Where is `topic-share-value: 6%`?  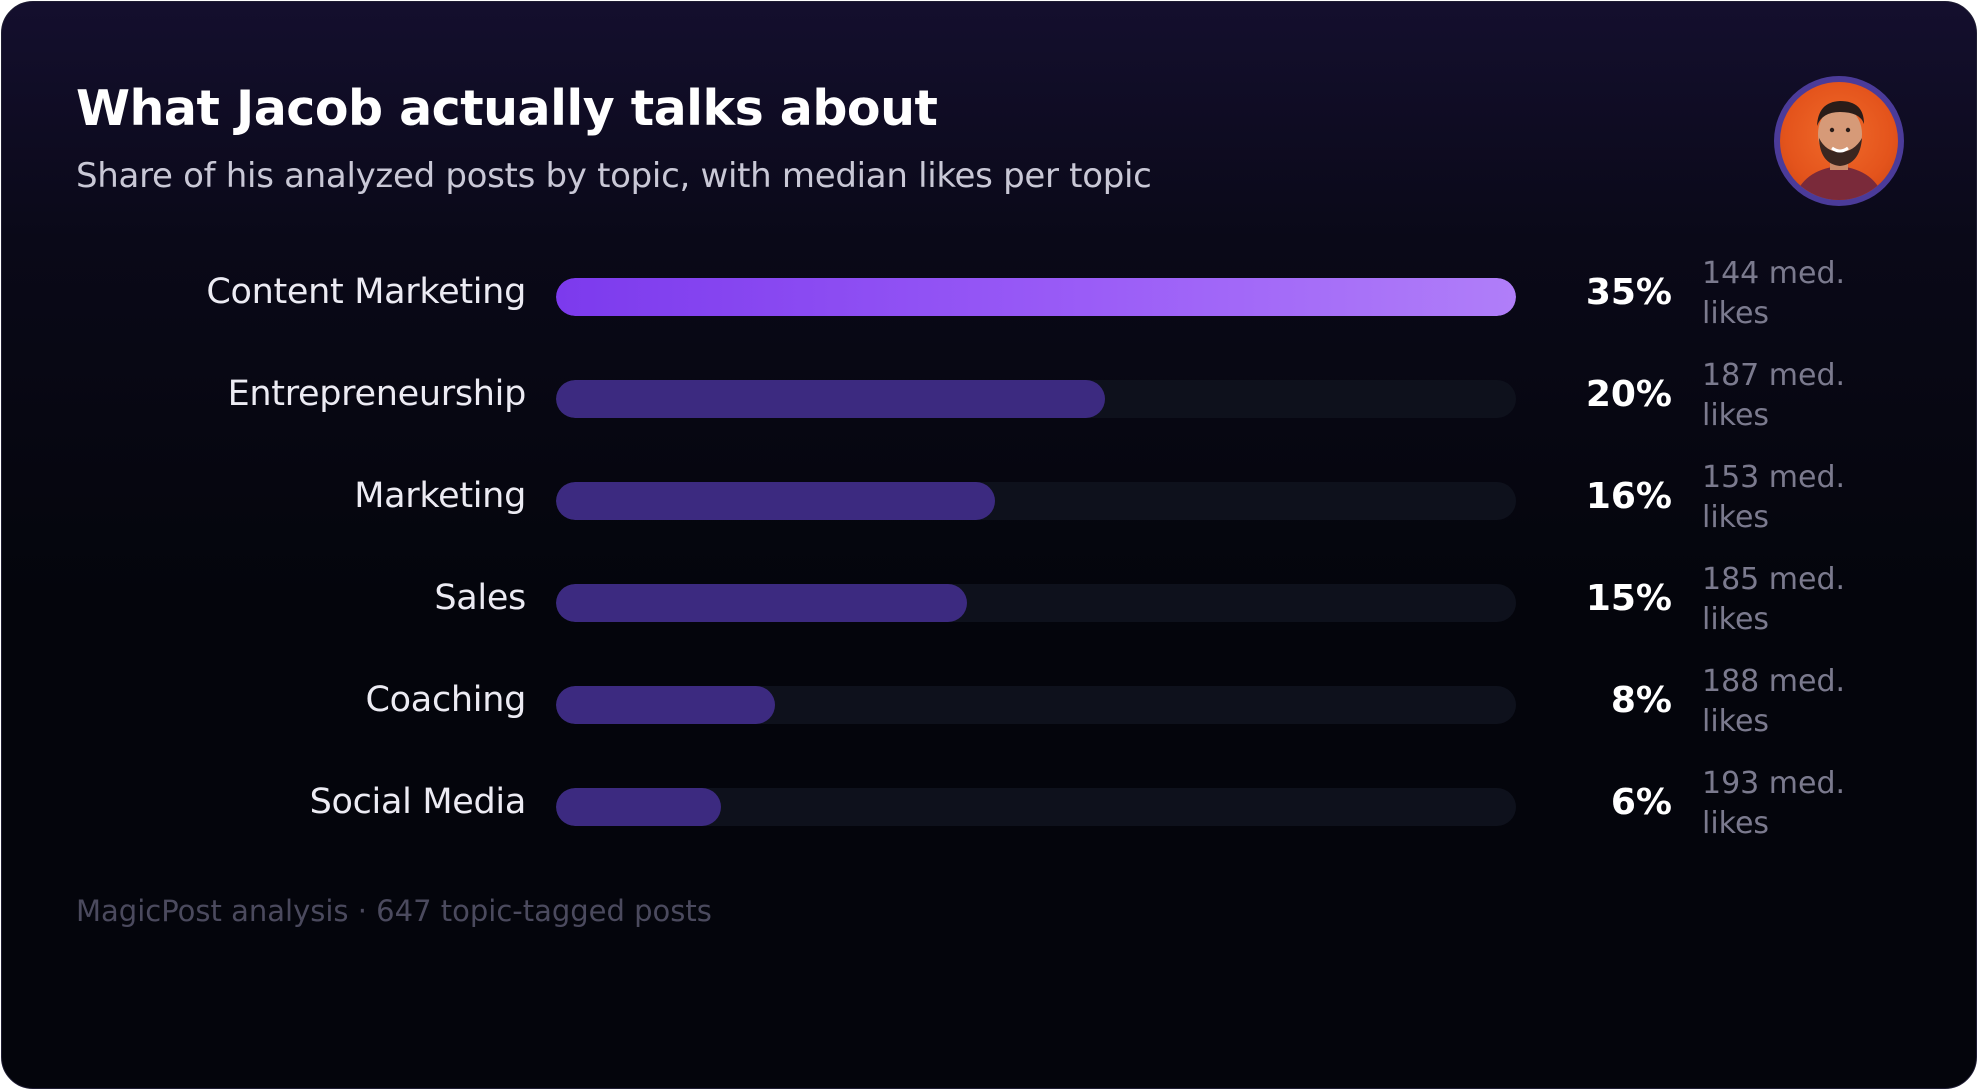 topic-share-value: 6% is located at coordinates (1641, 802).